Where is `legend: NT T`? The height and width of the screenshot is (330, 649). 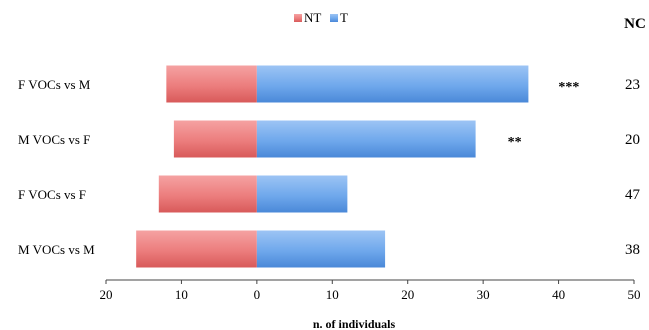
legend: NT T is located at coordinates (321, 17).